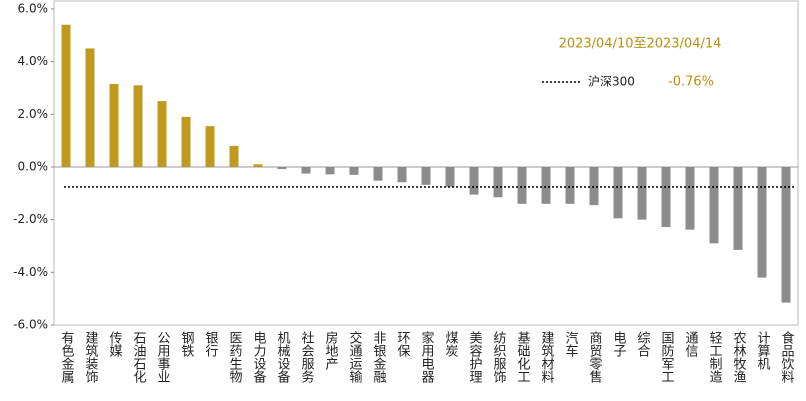 Image resolution: width=806 pixels, height=401 pixels. Describe the element at coordinates (595, 357) in the screenshot. I see `x-tick-label: 商贸零售` at that location.